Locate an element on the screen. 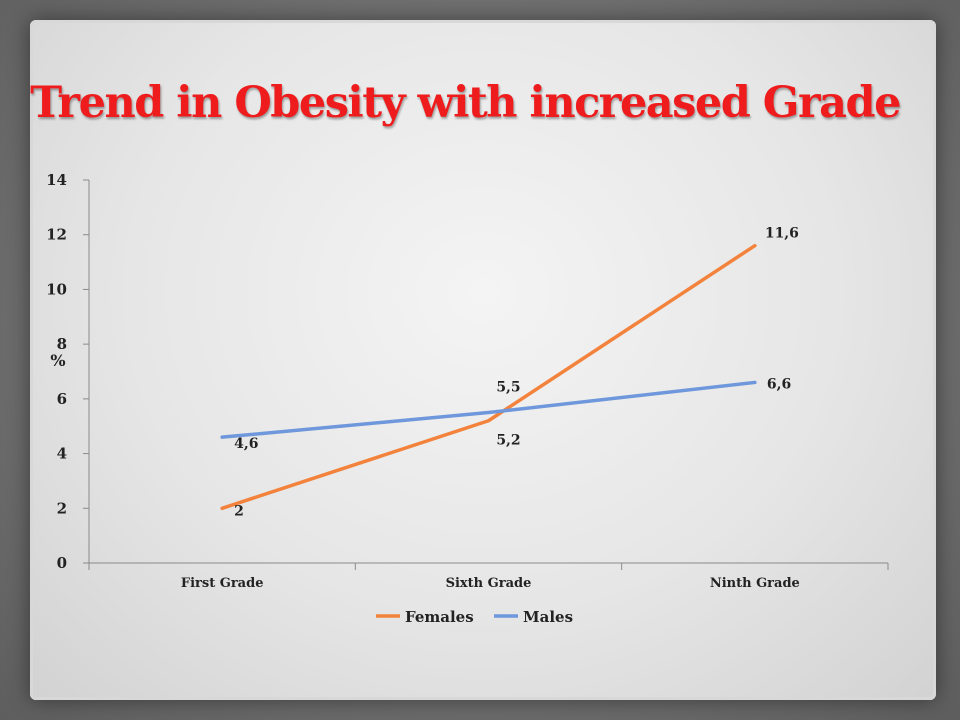 This screenshot has width=960, height=720. x-tick-label: First Grade is located at coordinates (222, 583).